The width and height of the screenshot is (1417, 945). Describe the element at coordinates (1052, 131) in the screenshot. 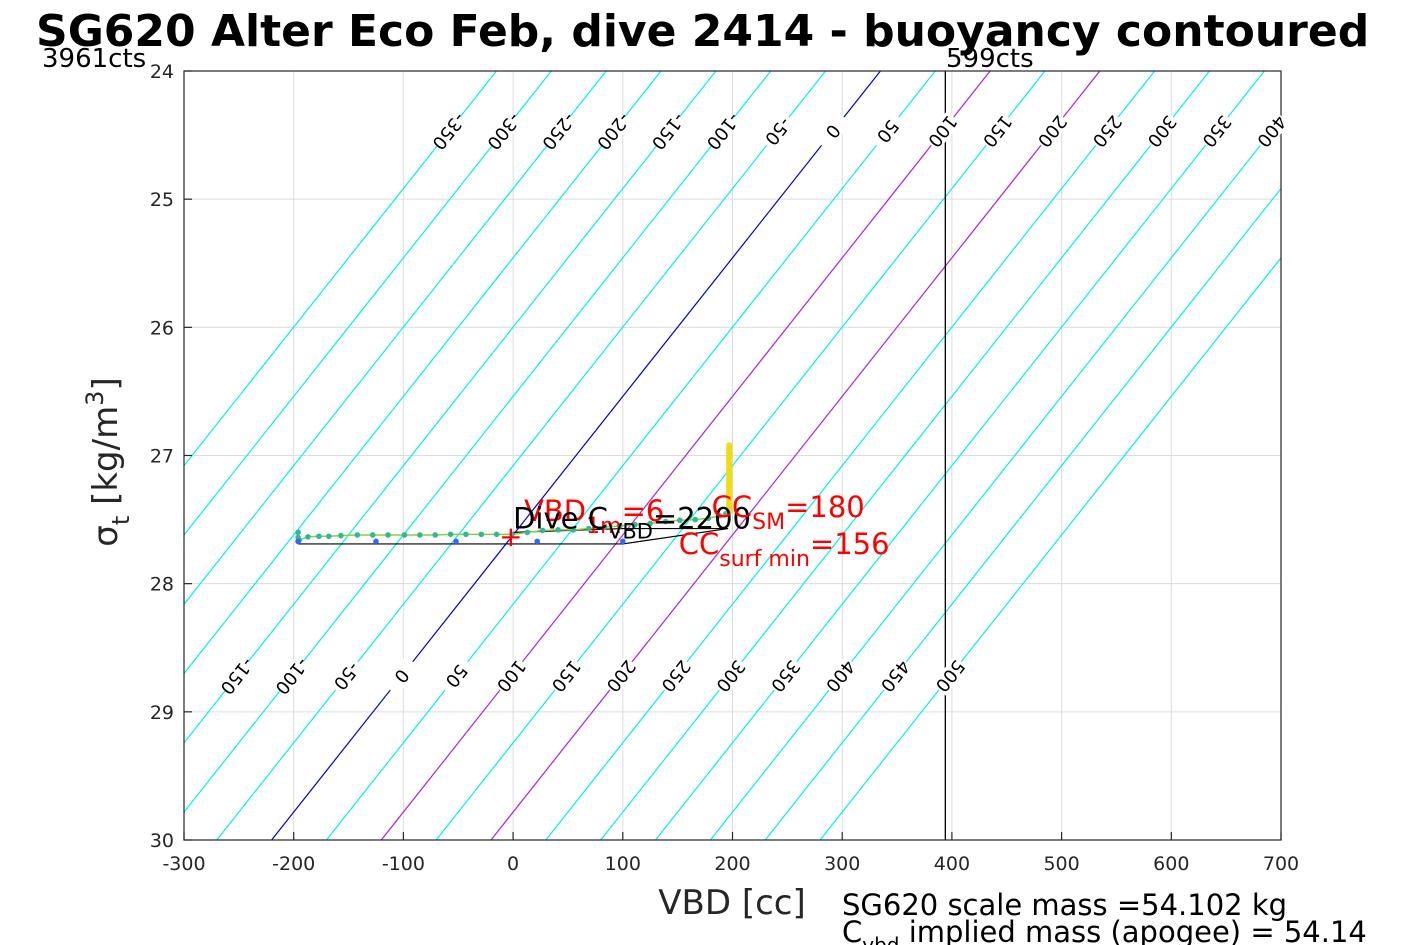

I see `contour-label: 200` at that location.